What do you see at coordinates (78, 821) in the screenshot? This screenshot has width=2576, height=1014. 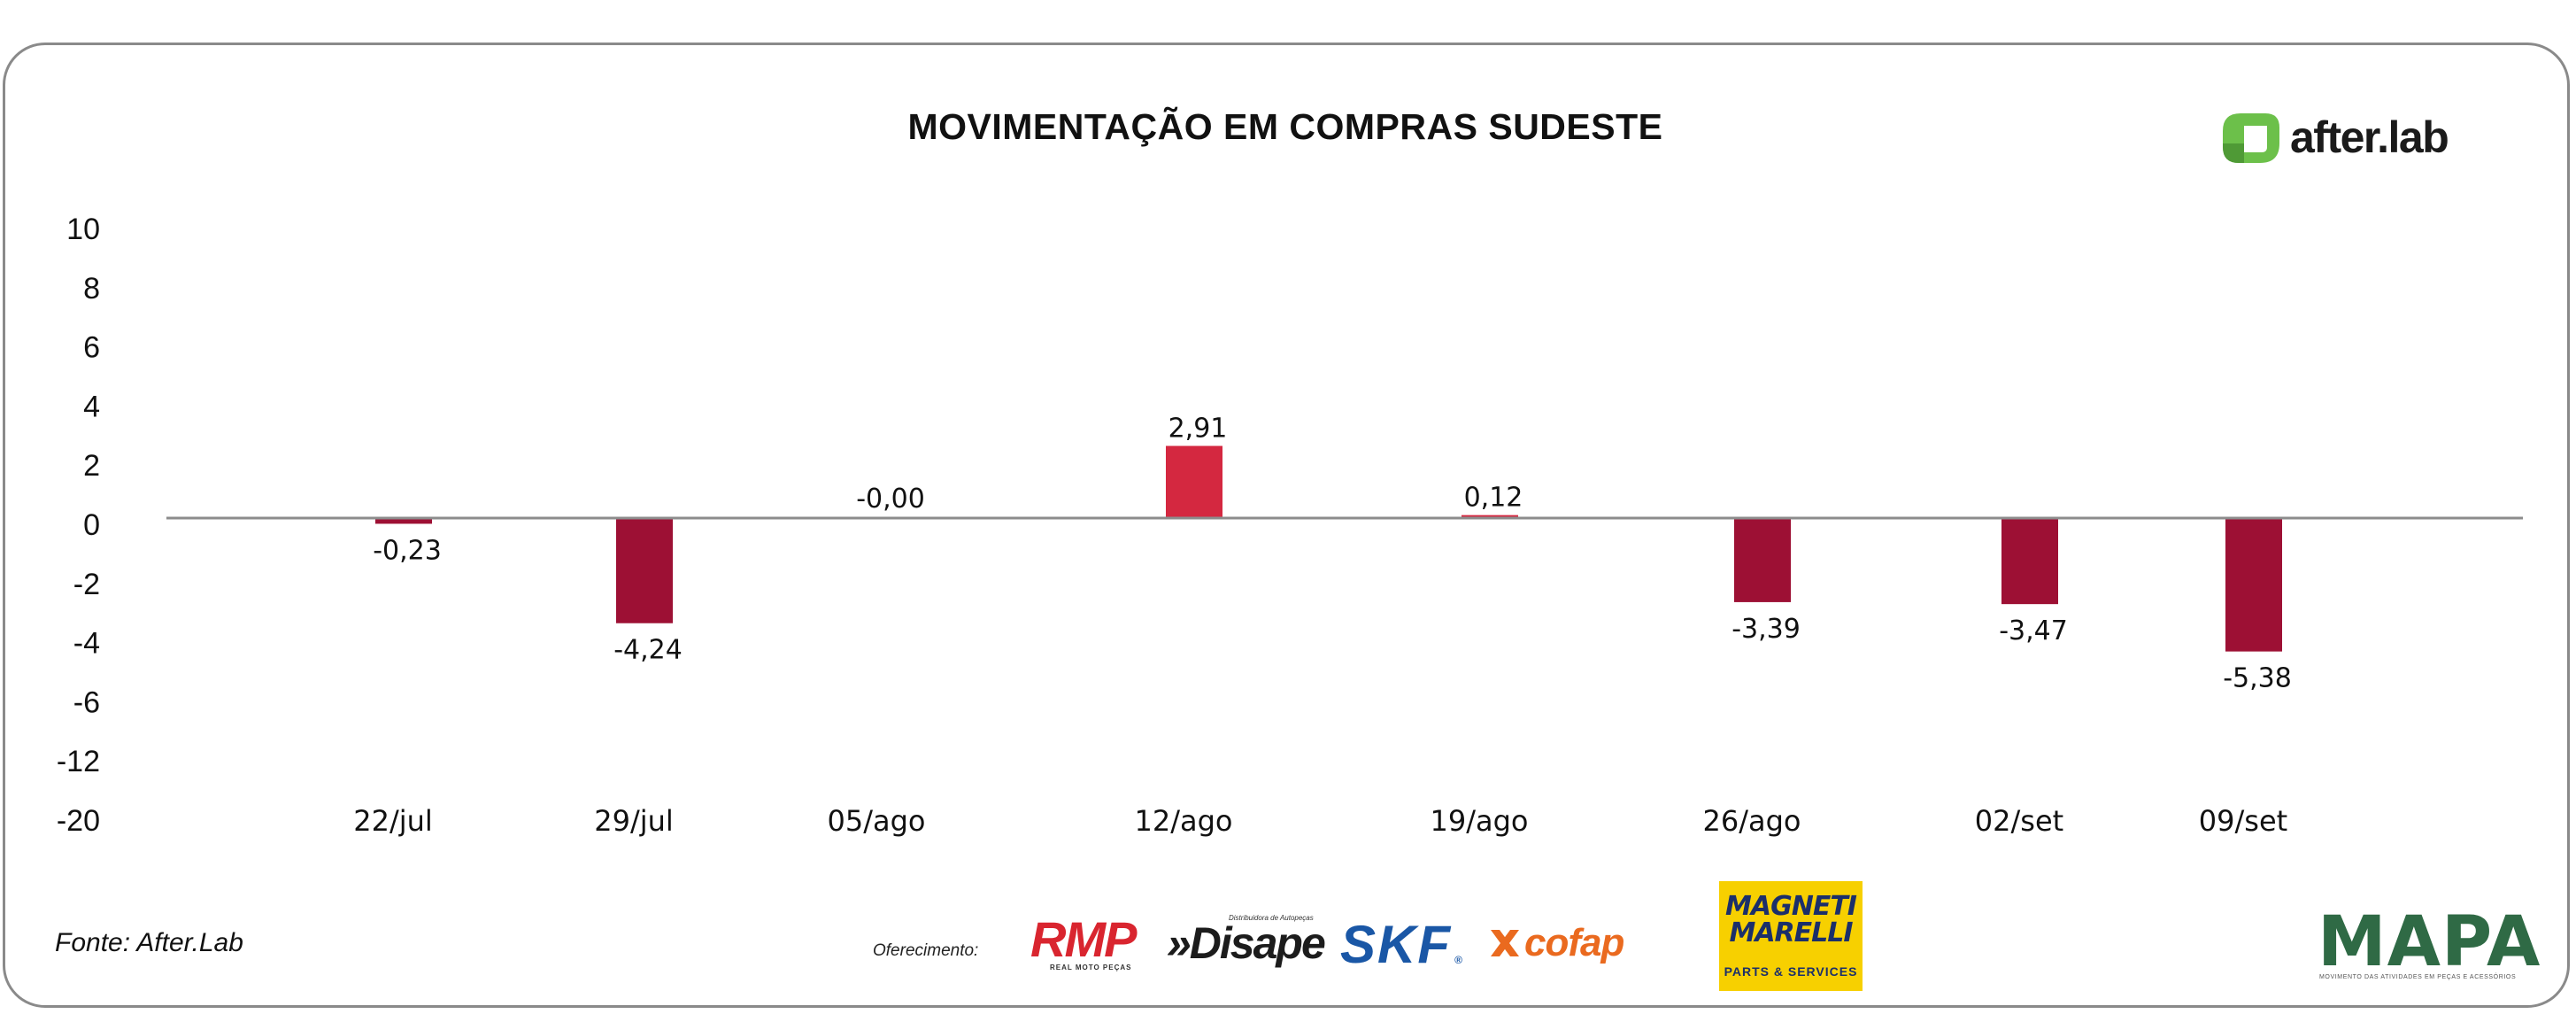 I see `y-tick-label: -20` at bounding box center [78, 821].